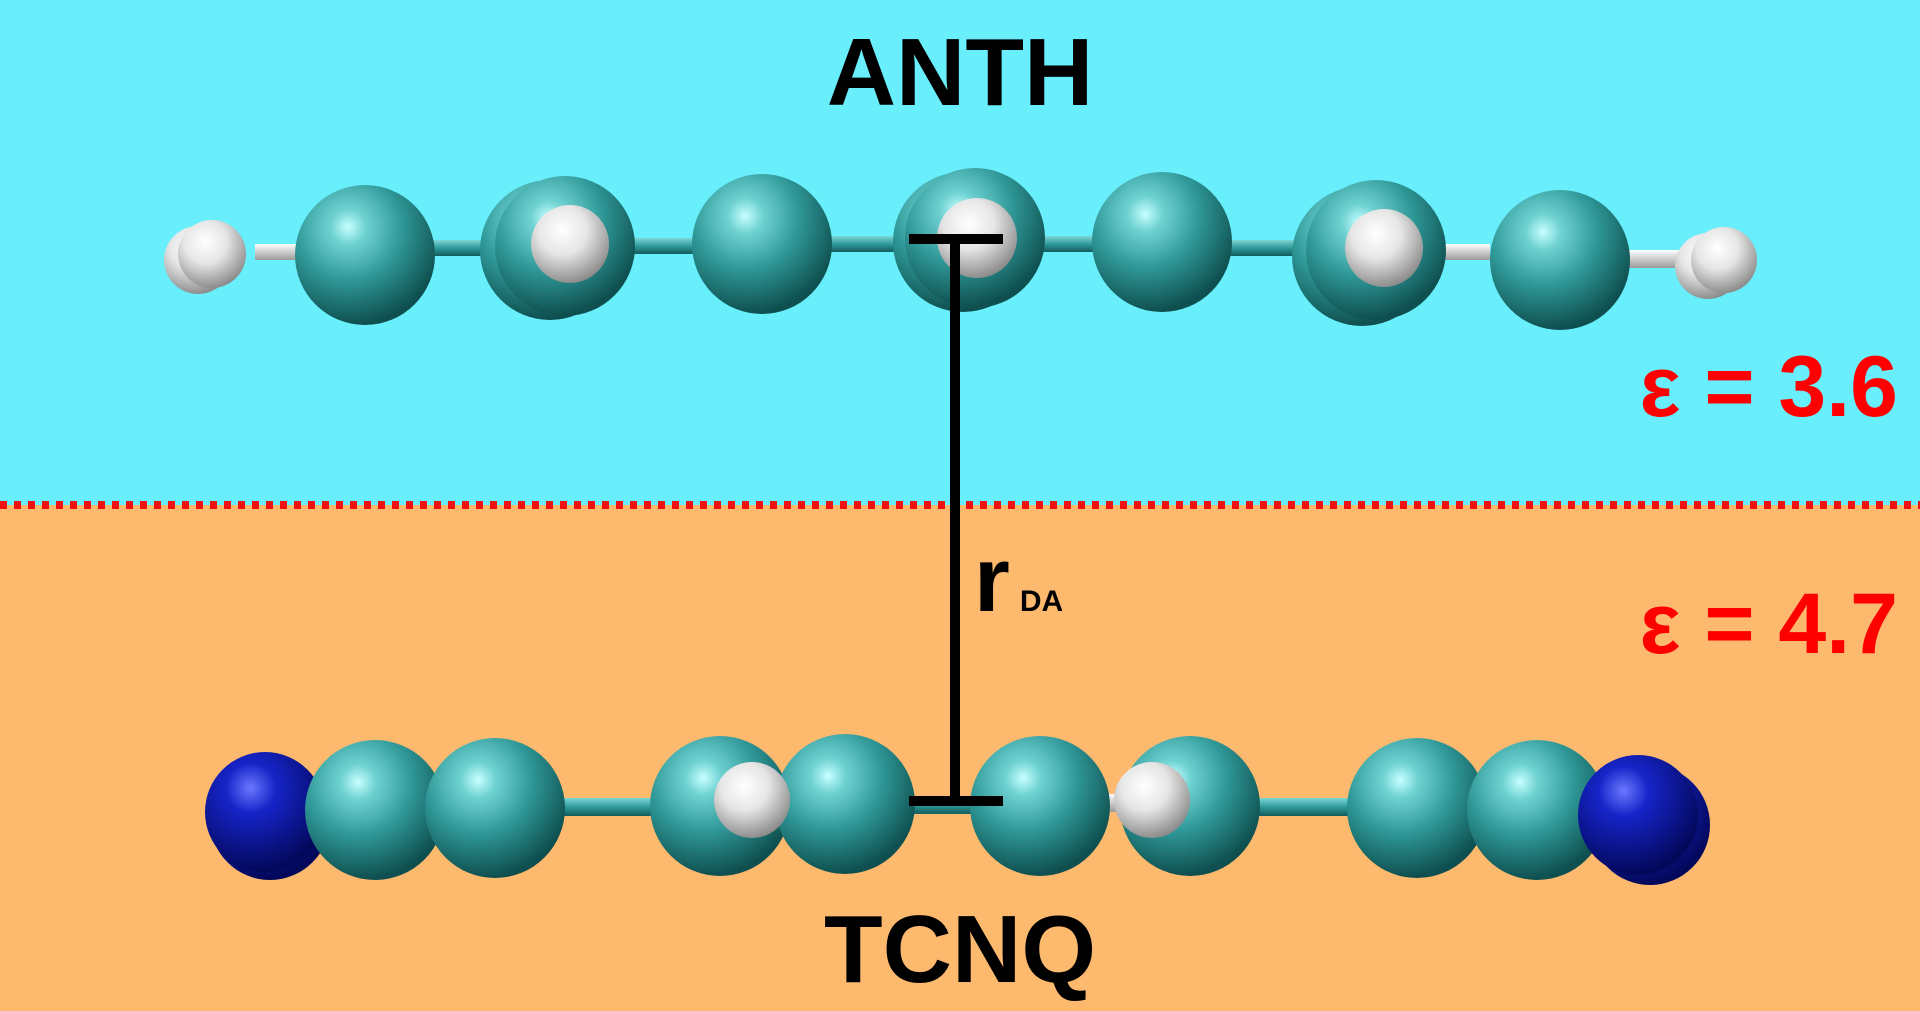  What do you see at coordinates (1768, 387) in the screenshot?
I see `epsilon-top-label: ε = 3.6` at bounding box center [1768, 387].